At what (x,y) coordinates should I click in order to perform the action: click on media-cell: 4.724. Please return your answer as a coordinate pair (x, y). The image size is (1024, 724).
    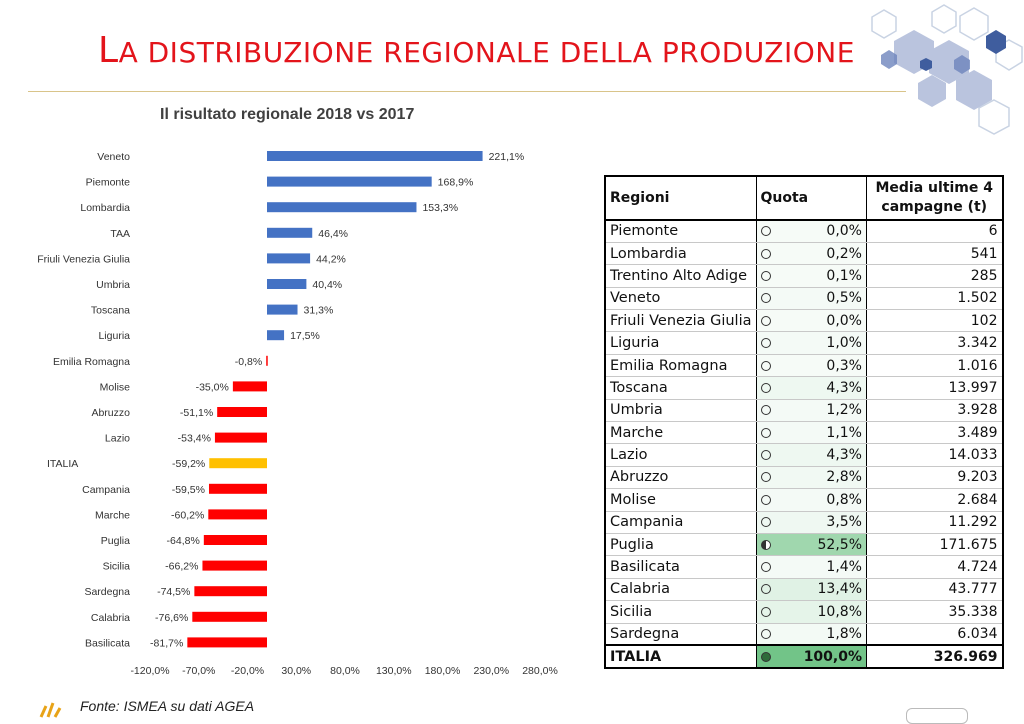
    Looking at the image, I should click on (935, 567).